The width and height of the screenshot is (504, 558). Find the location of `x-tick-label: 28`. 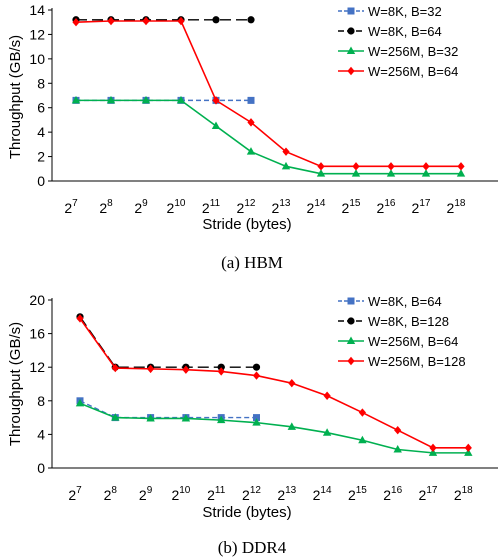

x-tick-label: 28 is located at coordinates (111, 494).